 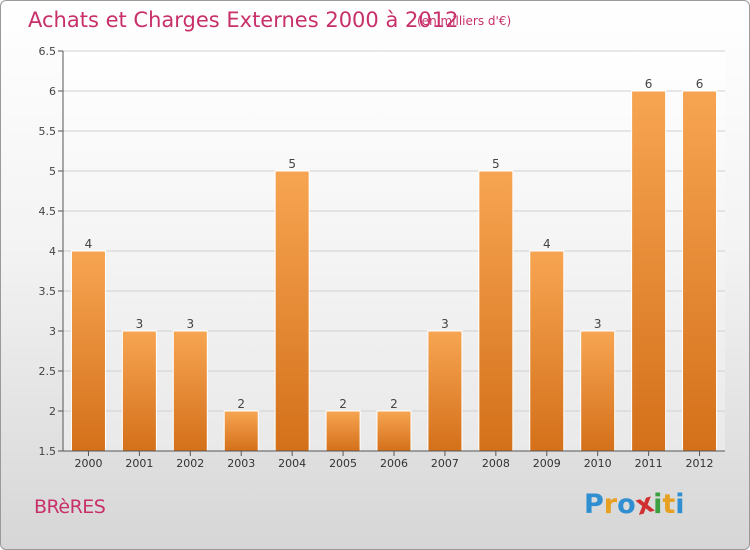 What do you see at coordinates (610, 504) in the screenshot?
I see `logo-letter: r` at bounding box center [610, 504].